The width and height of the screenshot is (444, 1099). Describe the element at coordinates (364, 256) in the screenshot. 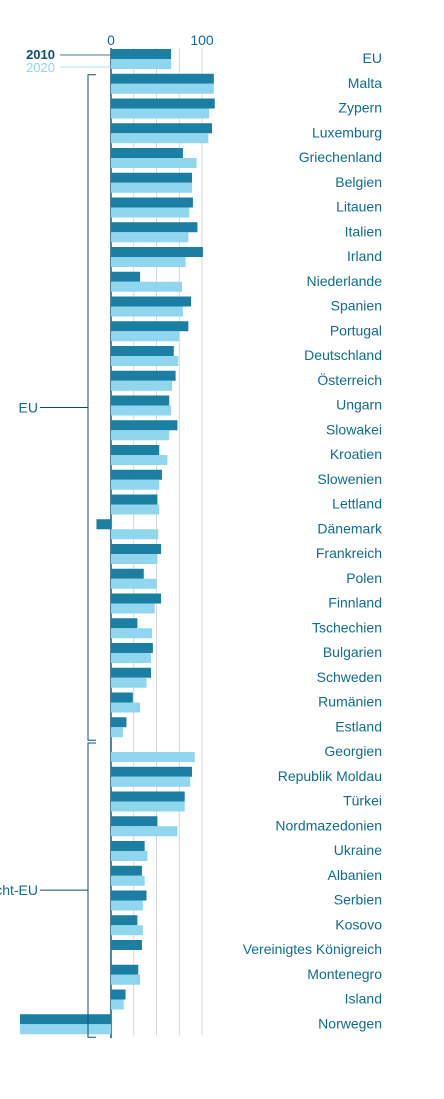

I see `category-label: Irland` at that location.